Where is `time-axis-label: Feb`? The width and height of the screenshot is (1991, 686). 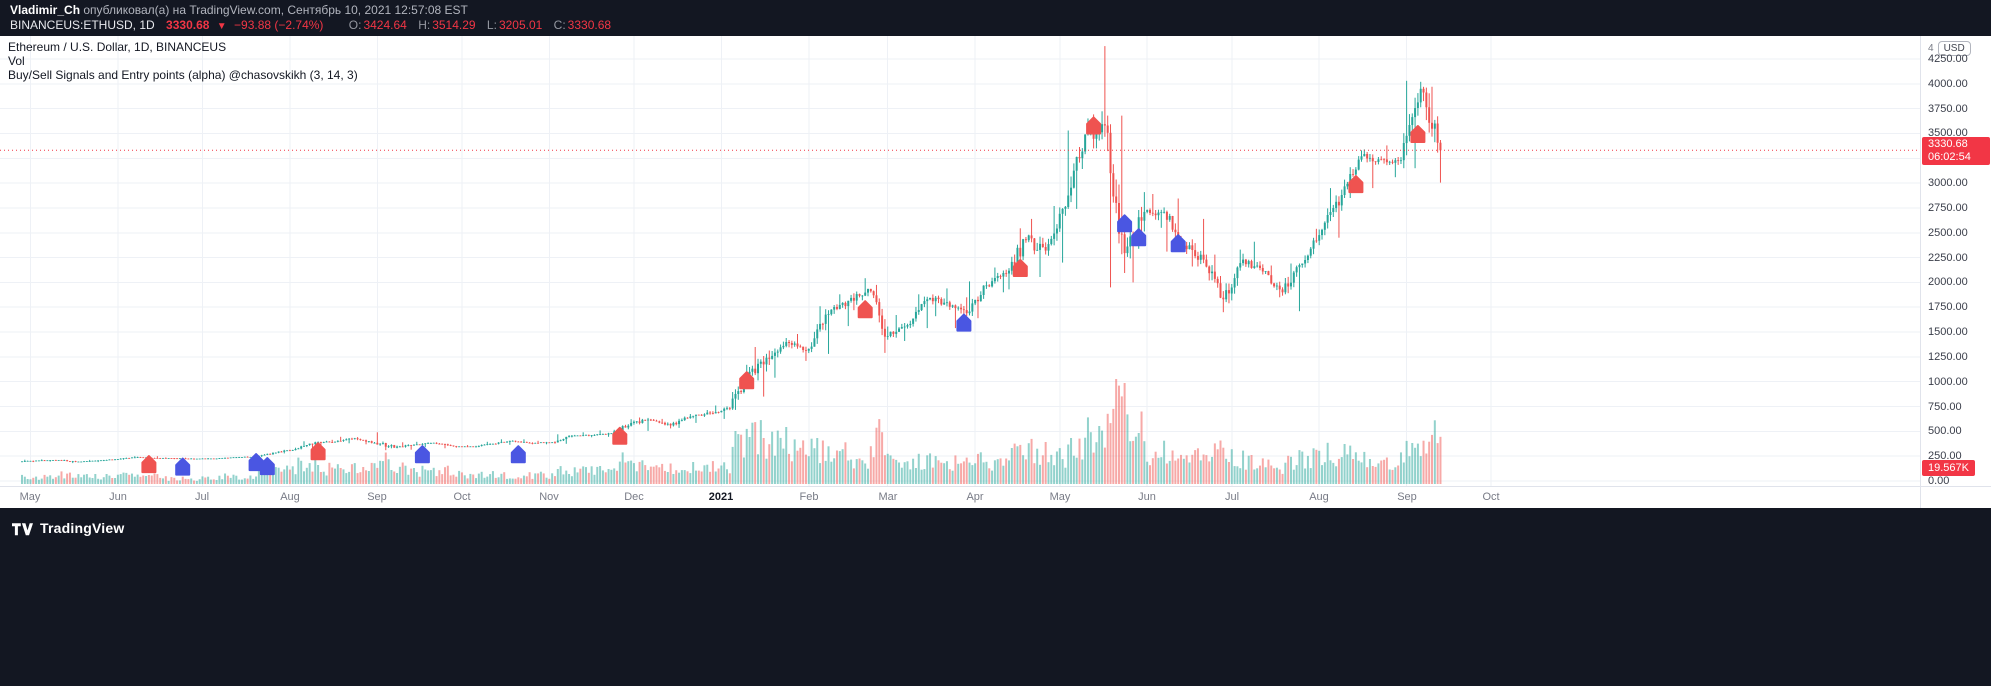 time-axis-label: Feb is located at coordinates (809, 497).